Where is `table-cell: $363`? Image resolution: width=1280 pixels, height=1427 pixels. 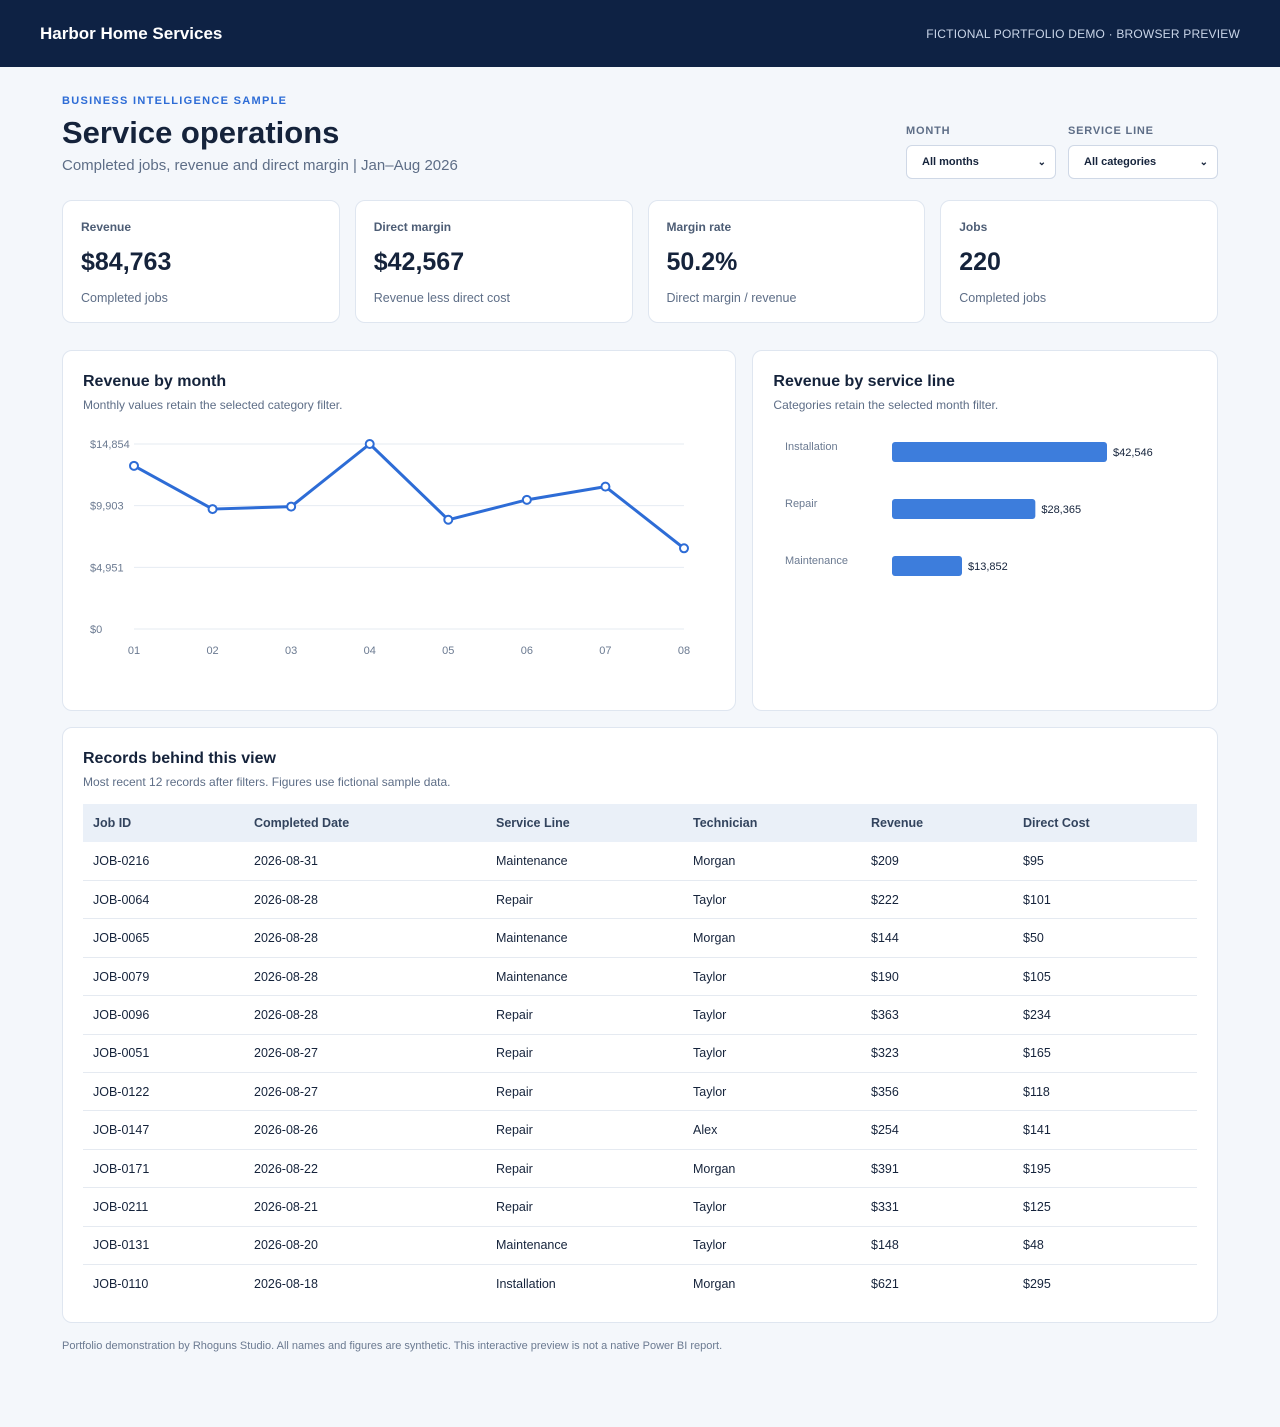 table-cell: $363 is located at coordinates (937, 1015).